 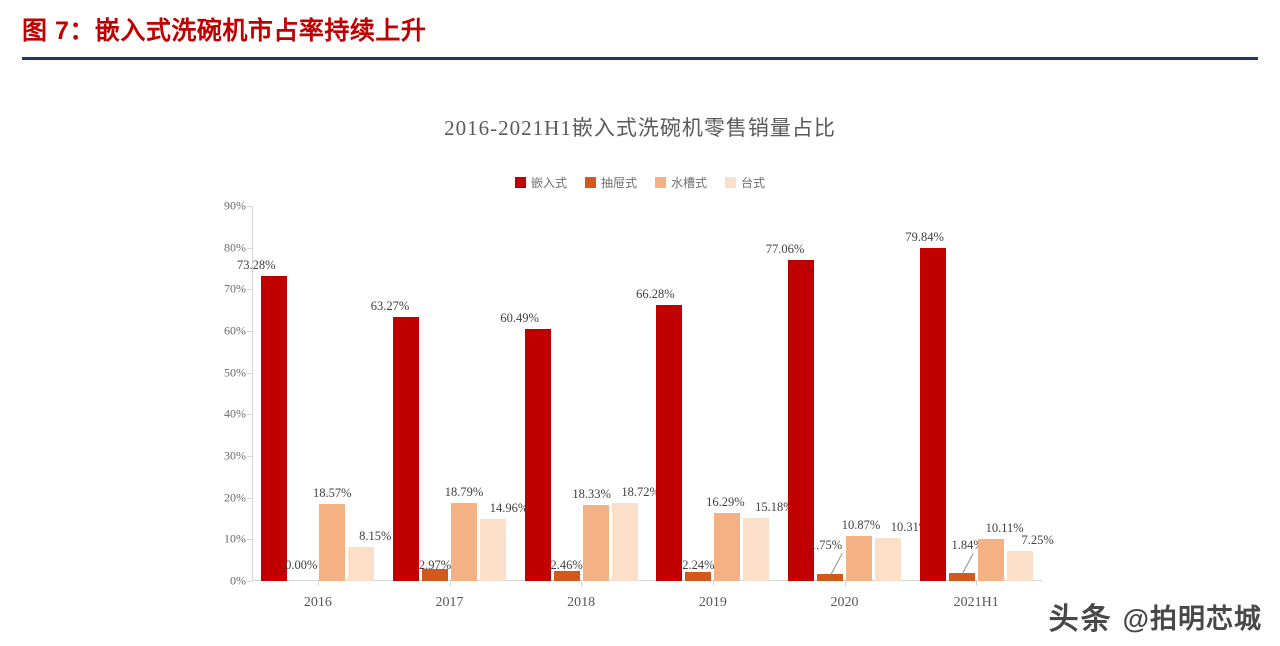 I want to click on bar-嵌入式-2020: 77.06%, so click(x=790, y=411).